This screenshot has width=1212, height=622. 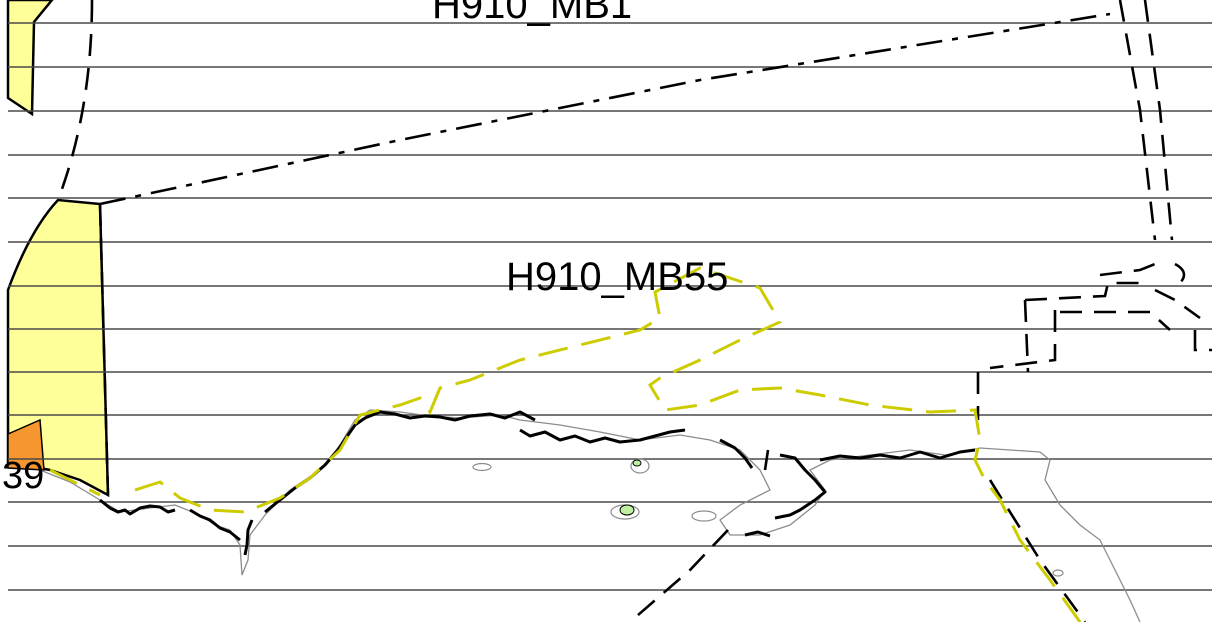 I want to click on island-green-large, so click(x=627, y=510).